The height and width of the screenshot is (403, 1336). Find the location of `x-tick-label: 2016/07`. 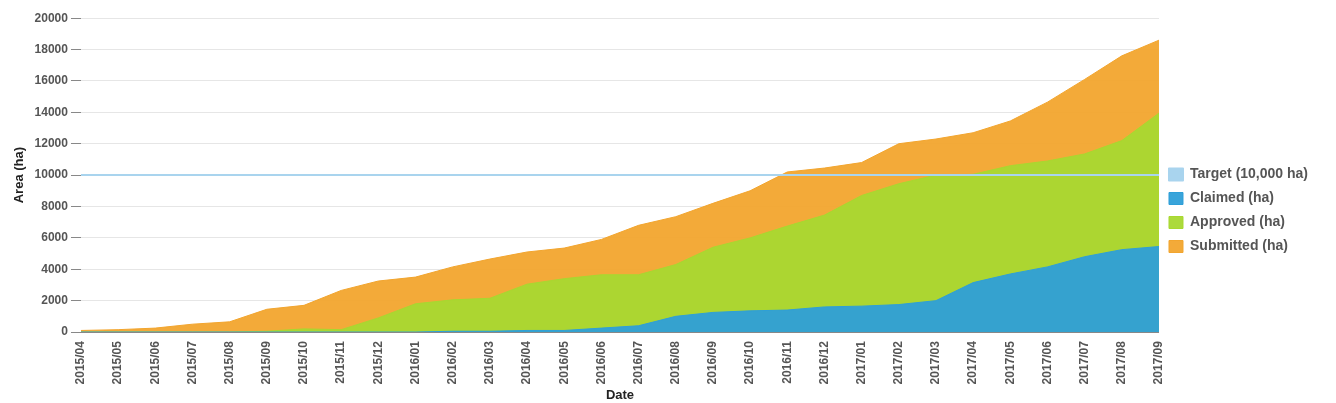

x-tick-label: 2016/07 is located at coordinates (637, 362).